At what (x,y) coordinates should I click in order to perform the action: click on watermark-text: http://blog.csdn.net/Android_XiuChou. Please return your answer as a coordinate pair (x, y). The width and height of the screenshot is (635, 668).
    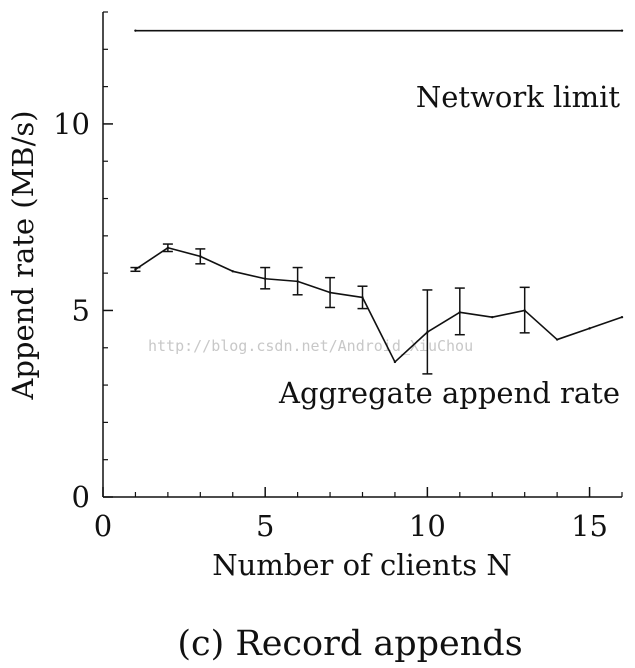
    Looking at the image, I should click on (310, 346).